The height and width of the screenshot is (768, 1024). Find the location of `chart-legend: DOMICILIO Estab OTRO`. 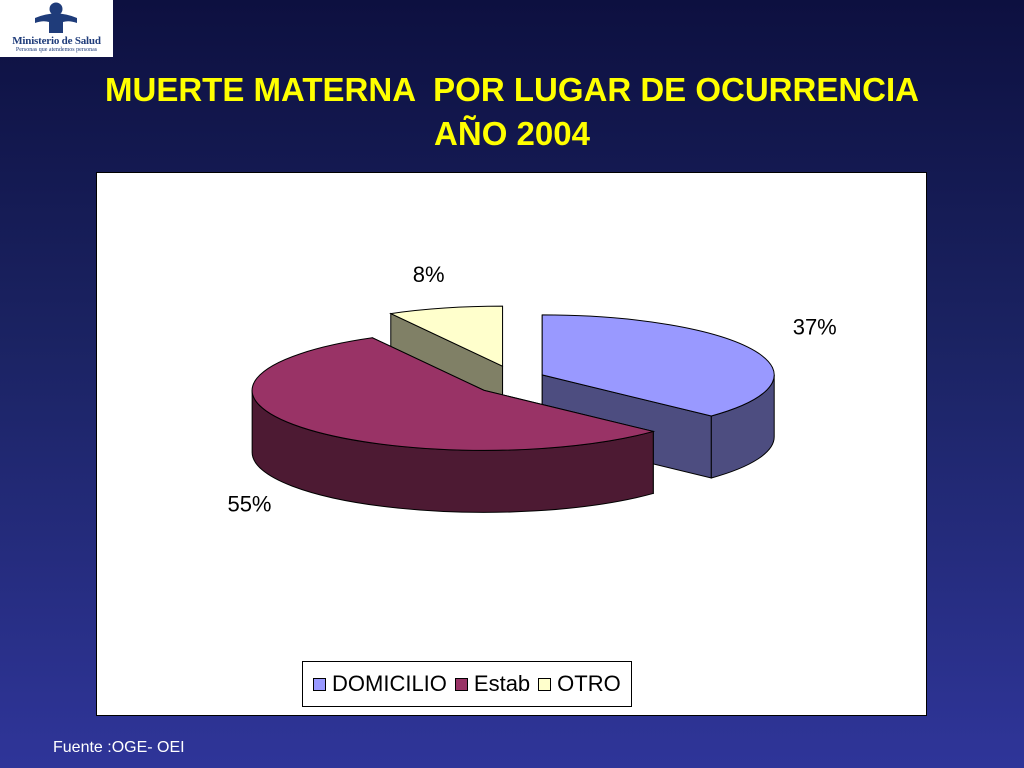

chart-legend: DOMICILIO Estab OTRO is located at coordinates (467, 684).